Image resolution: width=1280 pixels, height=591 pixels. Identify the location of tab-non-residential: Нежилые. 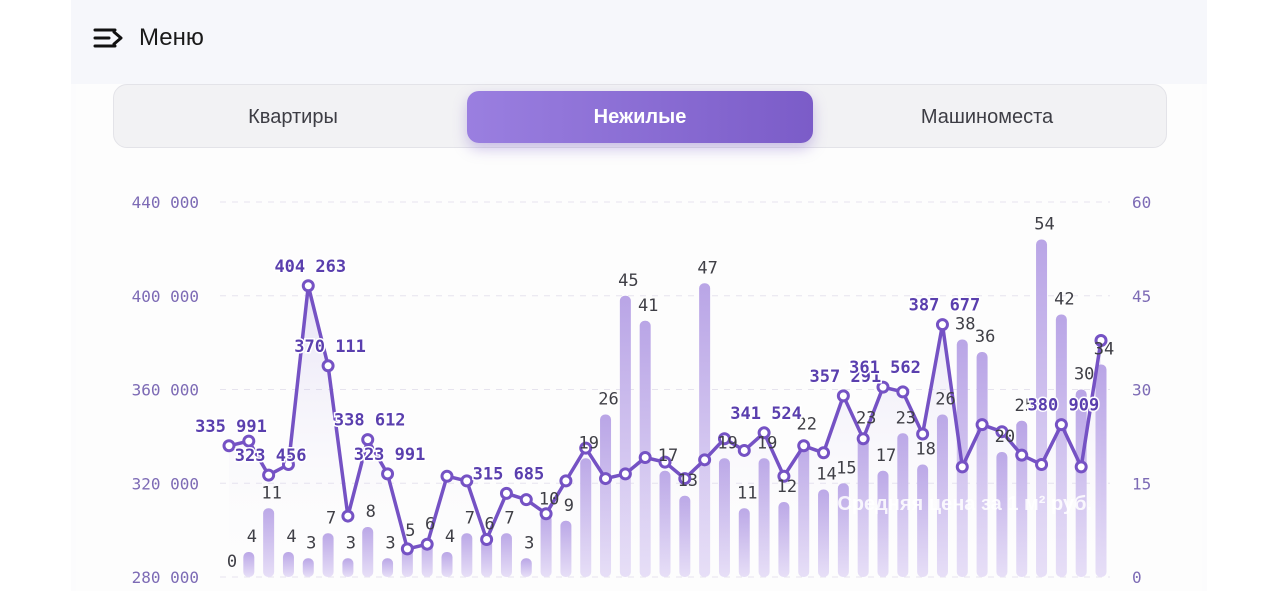
(640, 117).